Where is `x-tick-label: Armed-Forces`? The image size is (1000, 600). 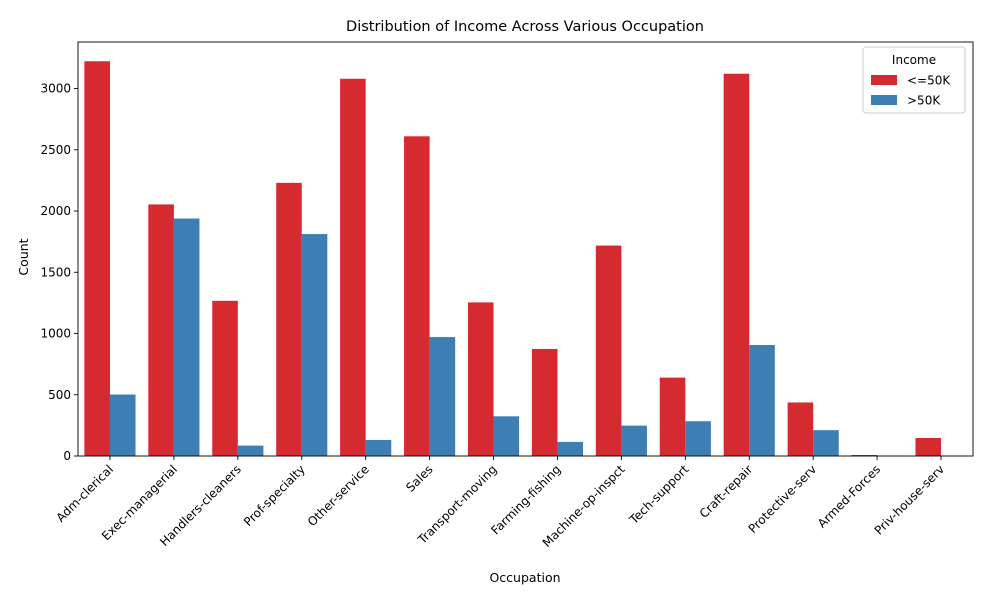
x-tick-label: Armed-Forces is located at coordinates (849, 496).